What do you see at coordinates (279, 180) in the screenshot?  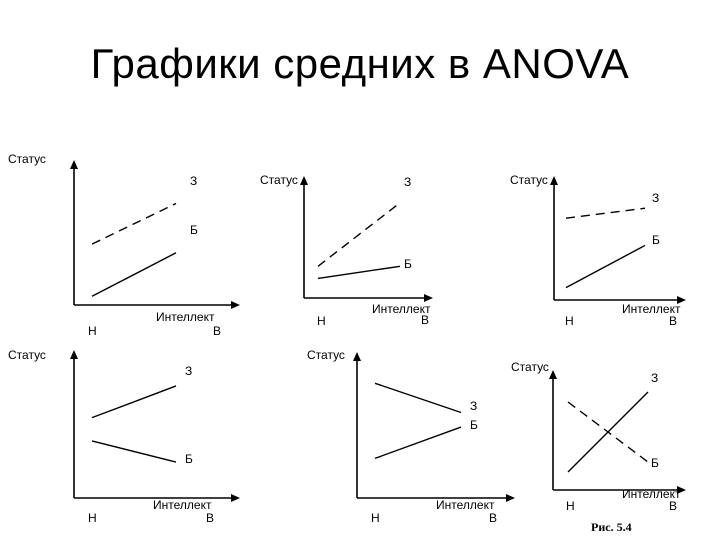 I see `y-axis-label-2: Статус` at bounding box center [279, 180].